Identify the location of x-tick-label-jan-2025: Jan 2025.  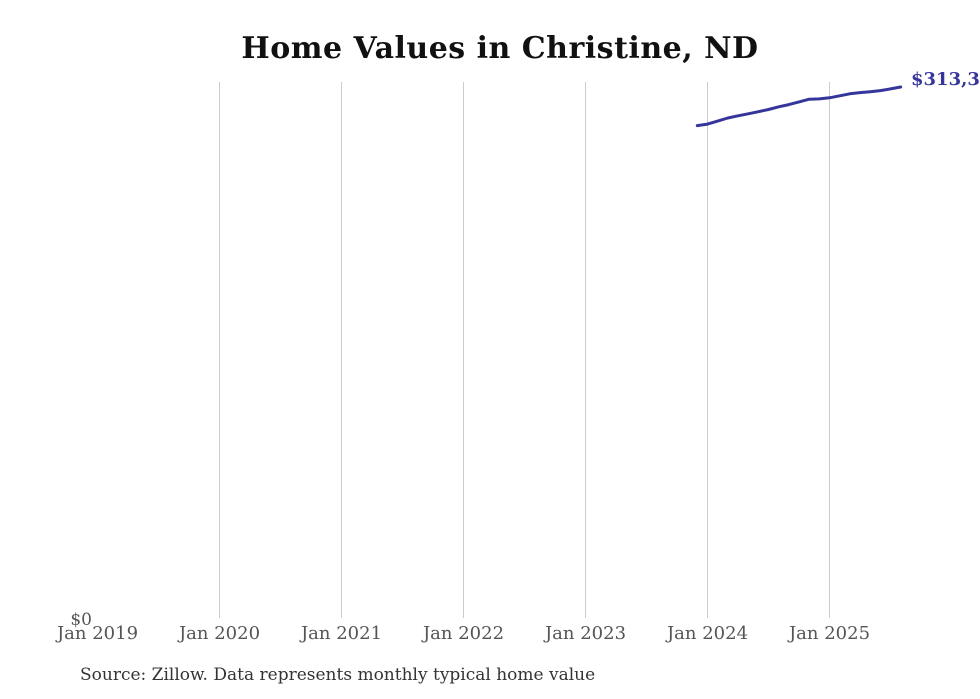
(829, 633).